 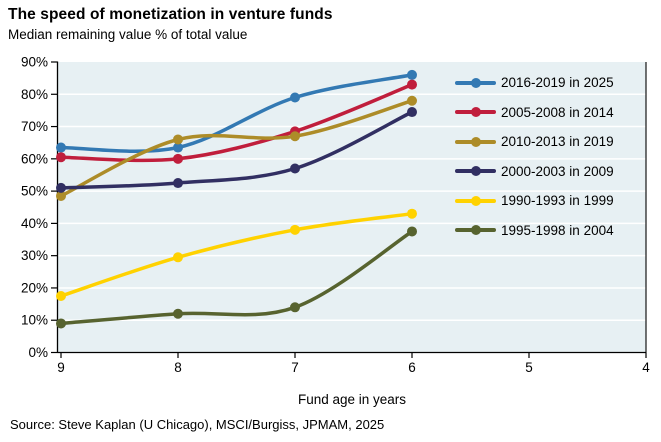 I want to click on y-tick-label: 70%, so click(x=34, y=126).